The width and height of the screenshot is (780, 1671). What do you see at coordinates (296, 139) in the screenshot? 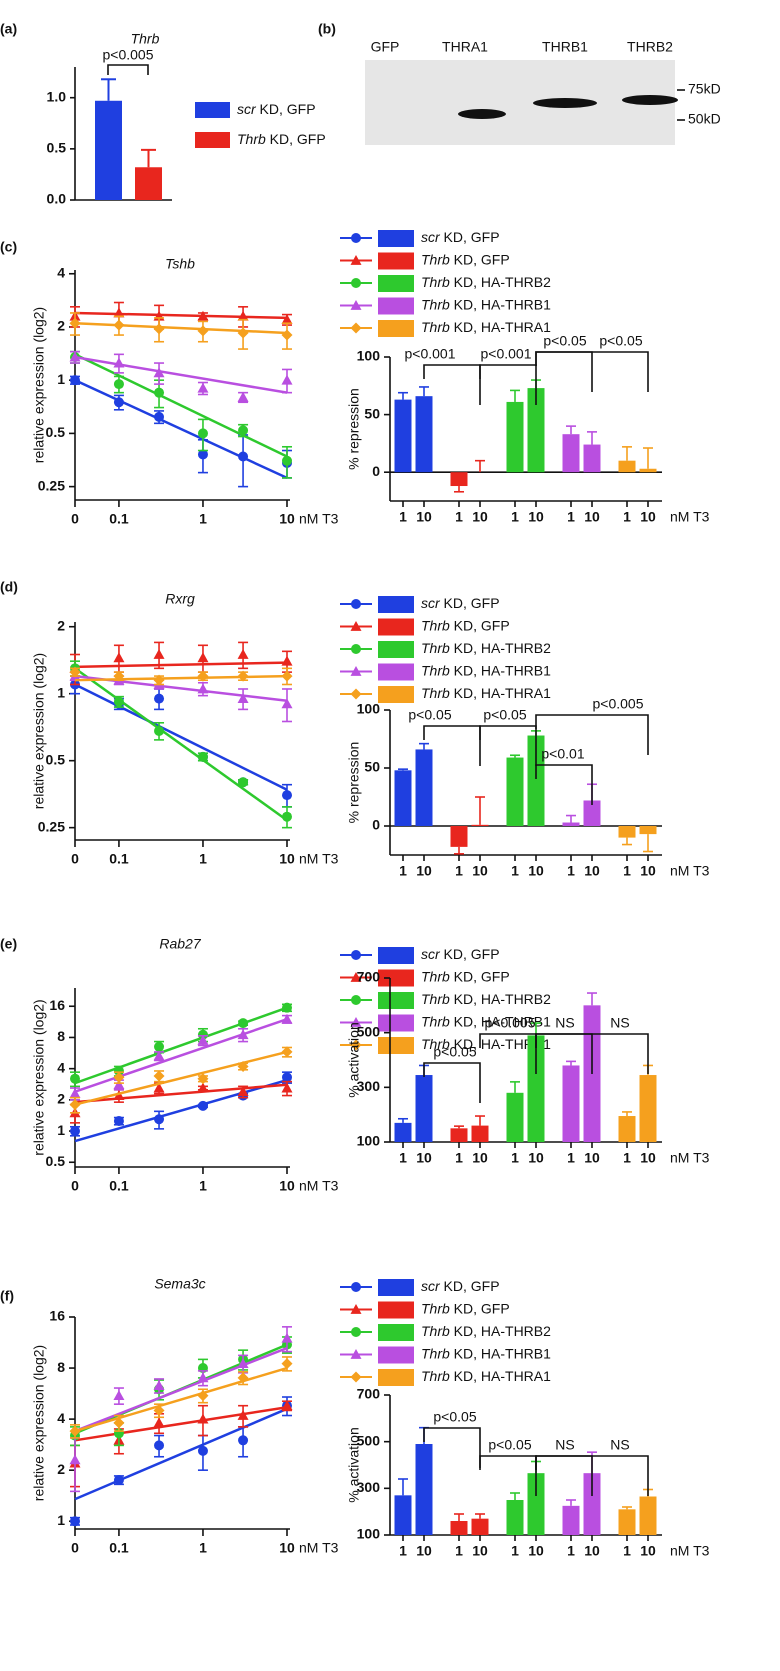
I see `legend-text-part: KD, GFP` at bounding box center [296, 139].